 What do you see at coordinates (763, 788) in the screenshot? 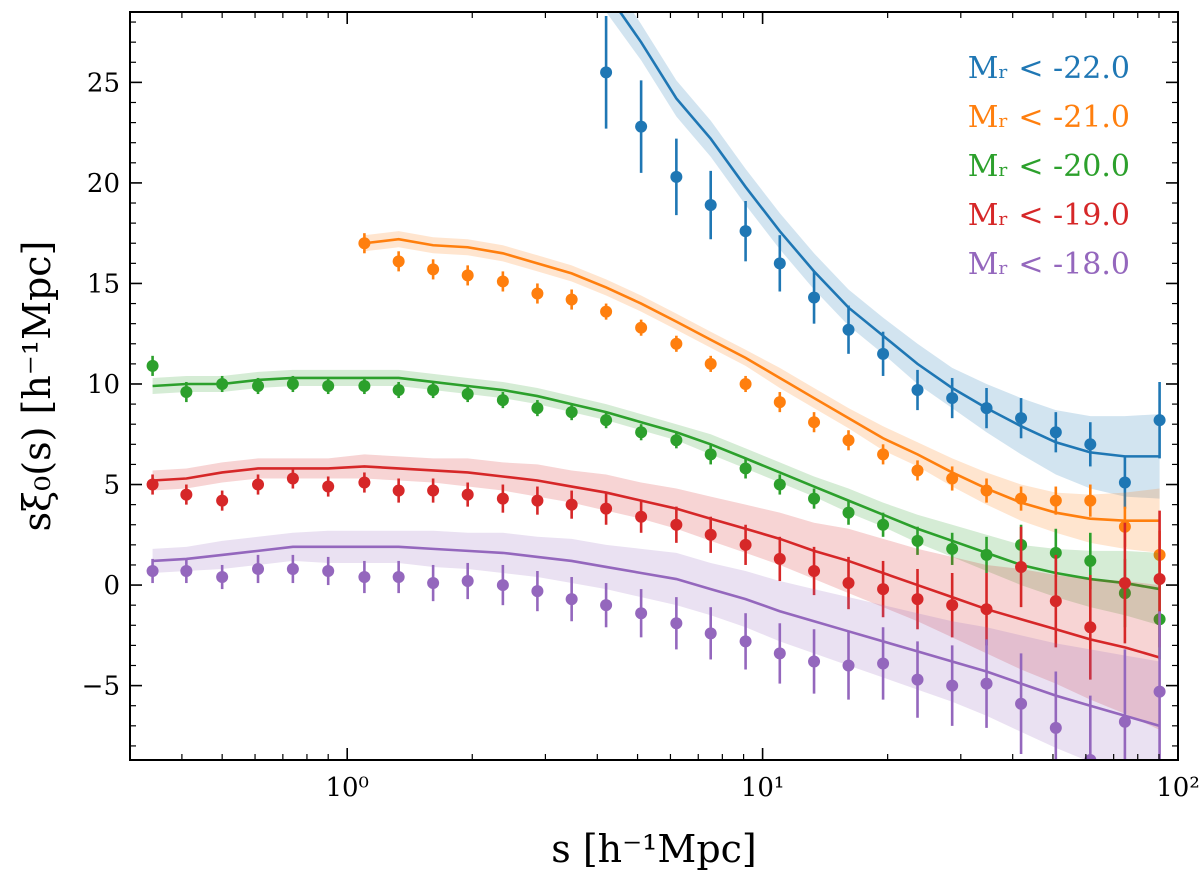
I see `x-tick-label: 10¹` at bounding box center [763, 788].